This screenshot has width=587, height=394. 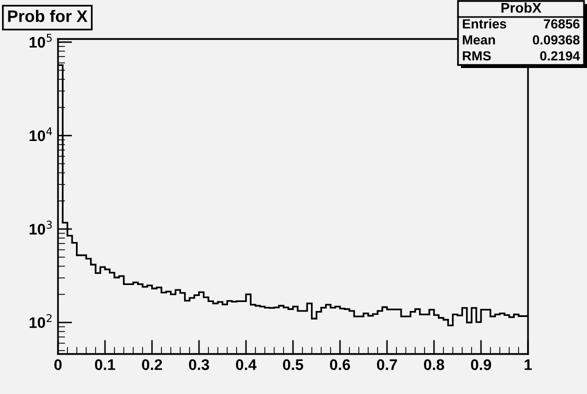 I want to click on y-tick-label: 10$^{5}$, so click(x=41, y=41).